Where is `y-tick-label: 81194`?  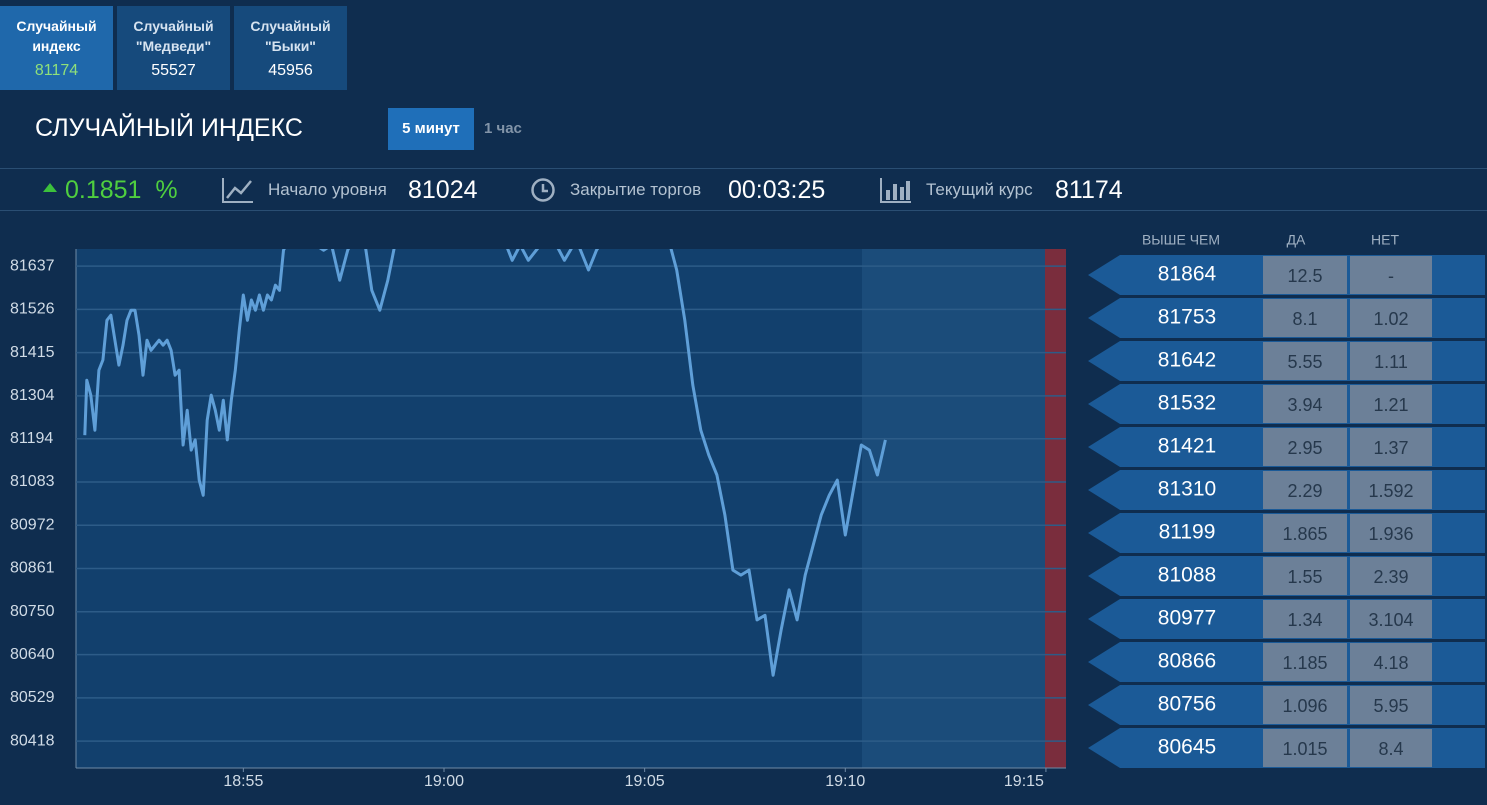 y-tick-label: 81194 is located at coordinates (31, 438).